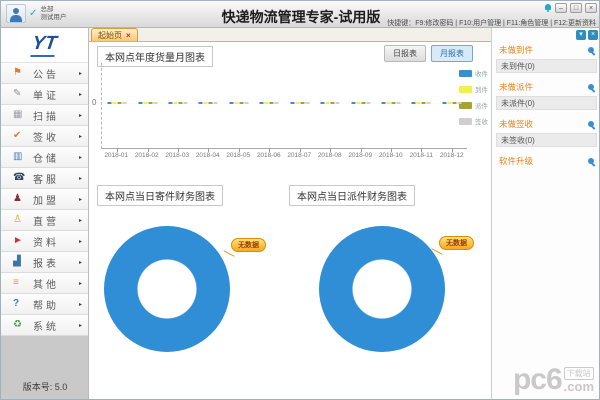 This screenshot has width=600, height=400. What do you see at coordinates (17, 324) in the screenshot?
I see `system-icon: ♻` at bounding box center [17, 324].